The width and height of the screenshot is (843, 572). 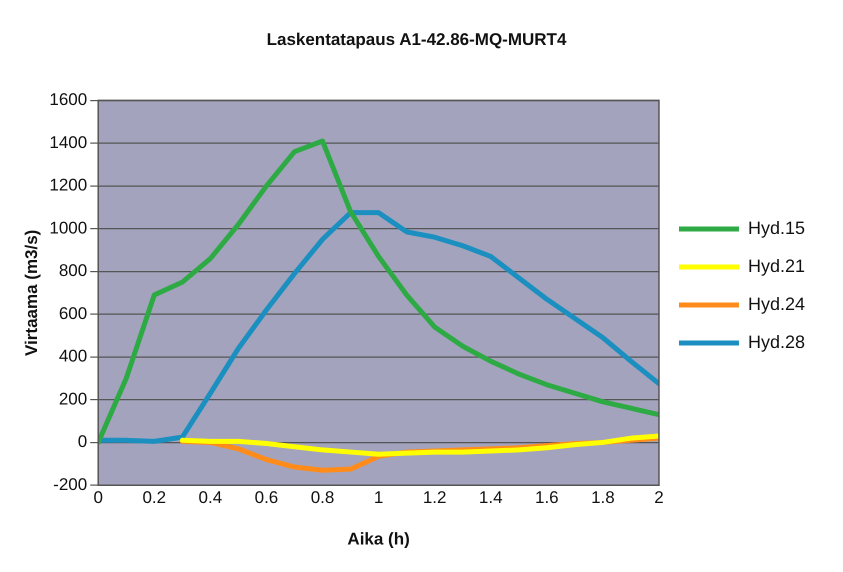 I want to click on y-tick-label: 1400, so click(x=68, y=142).